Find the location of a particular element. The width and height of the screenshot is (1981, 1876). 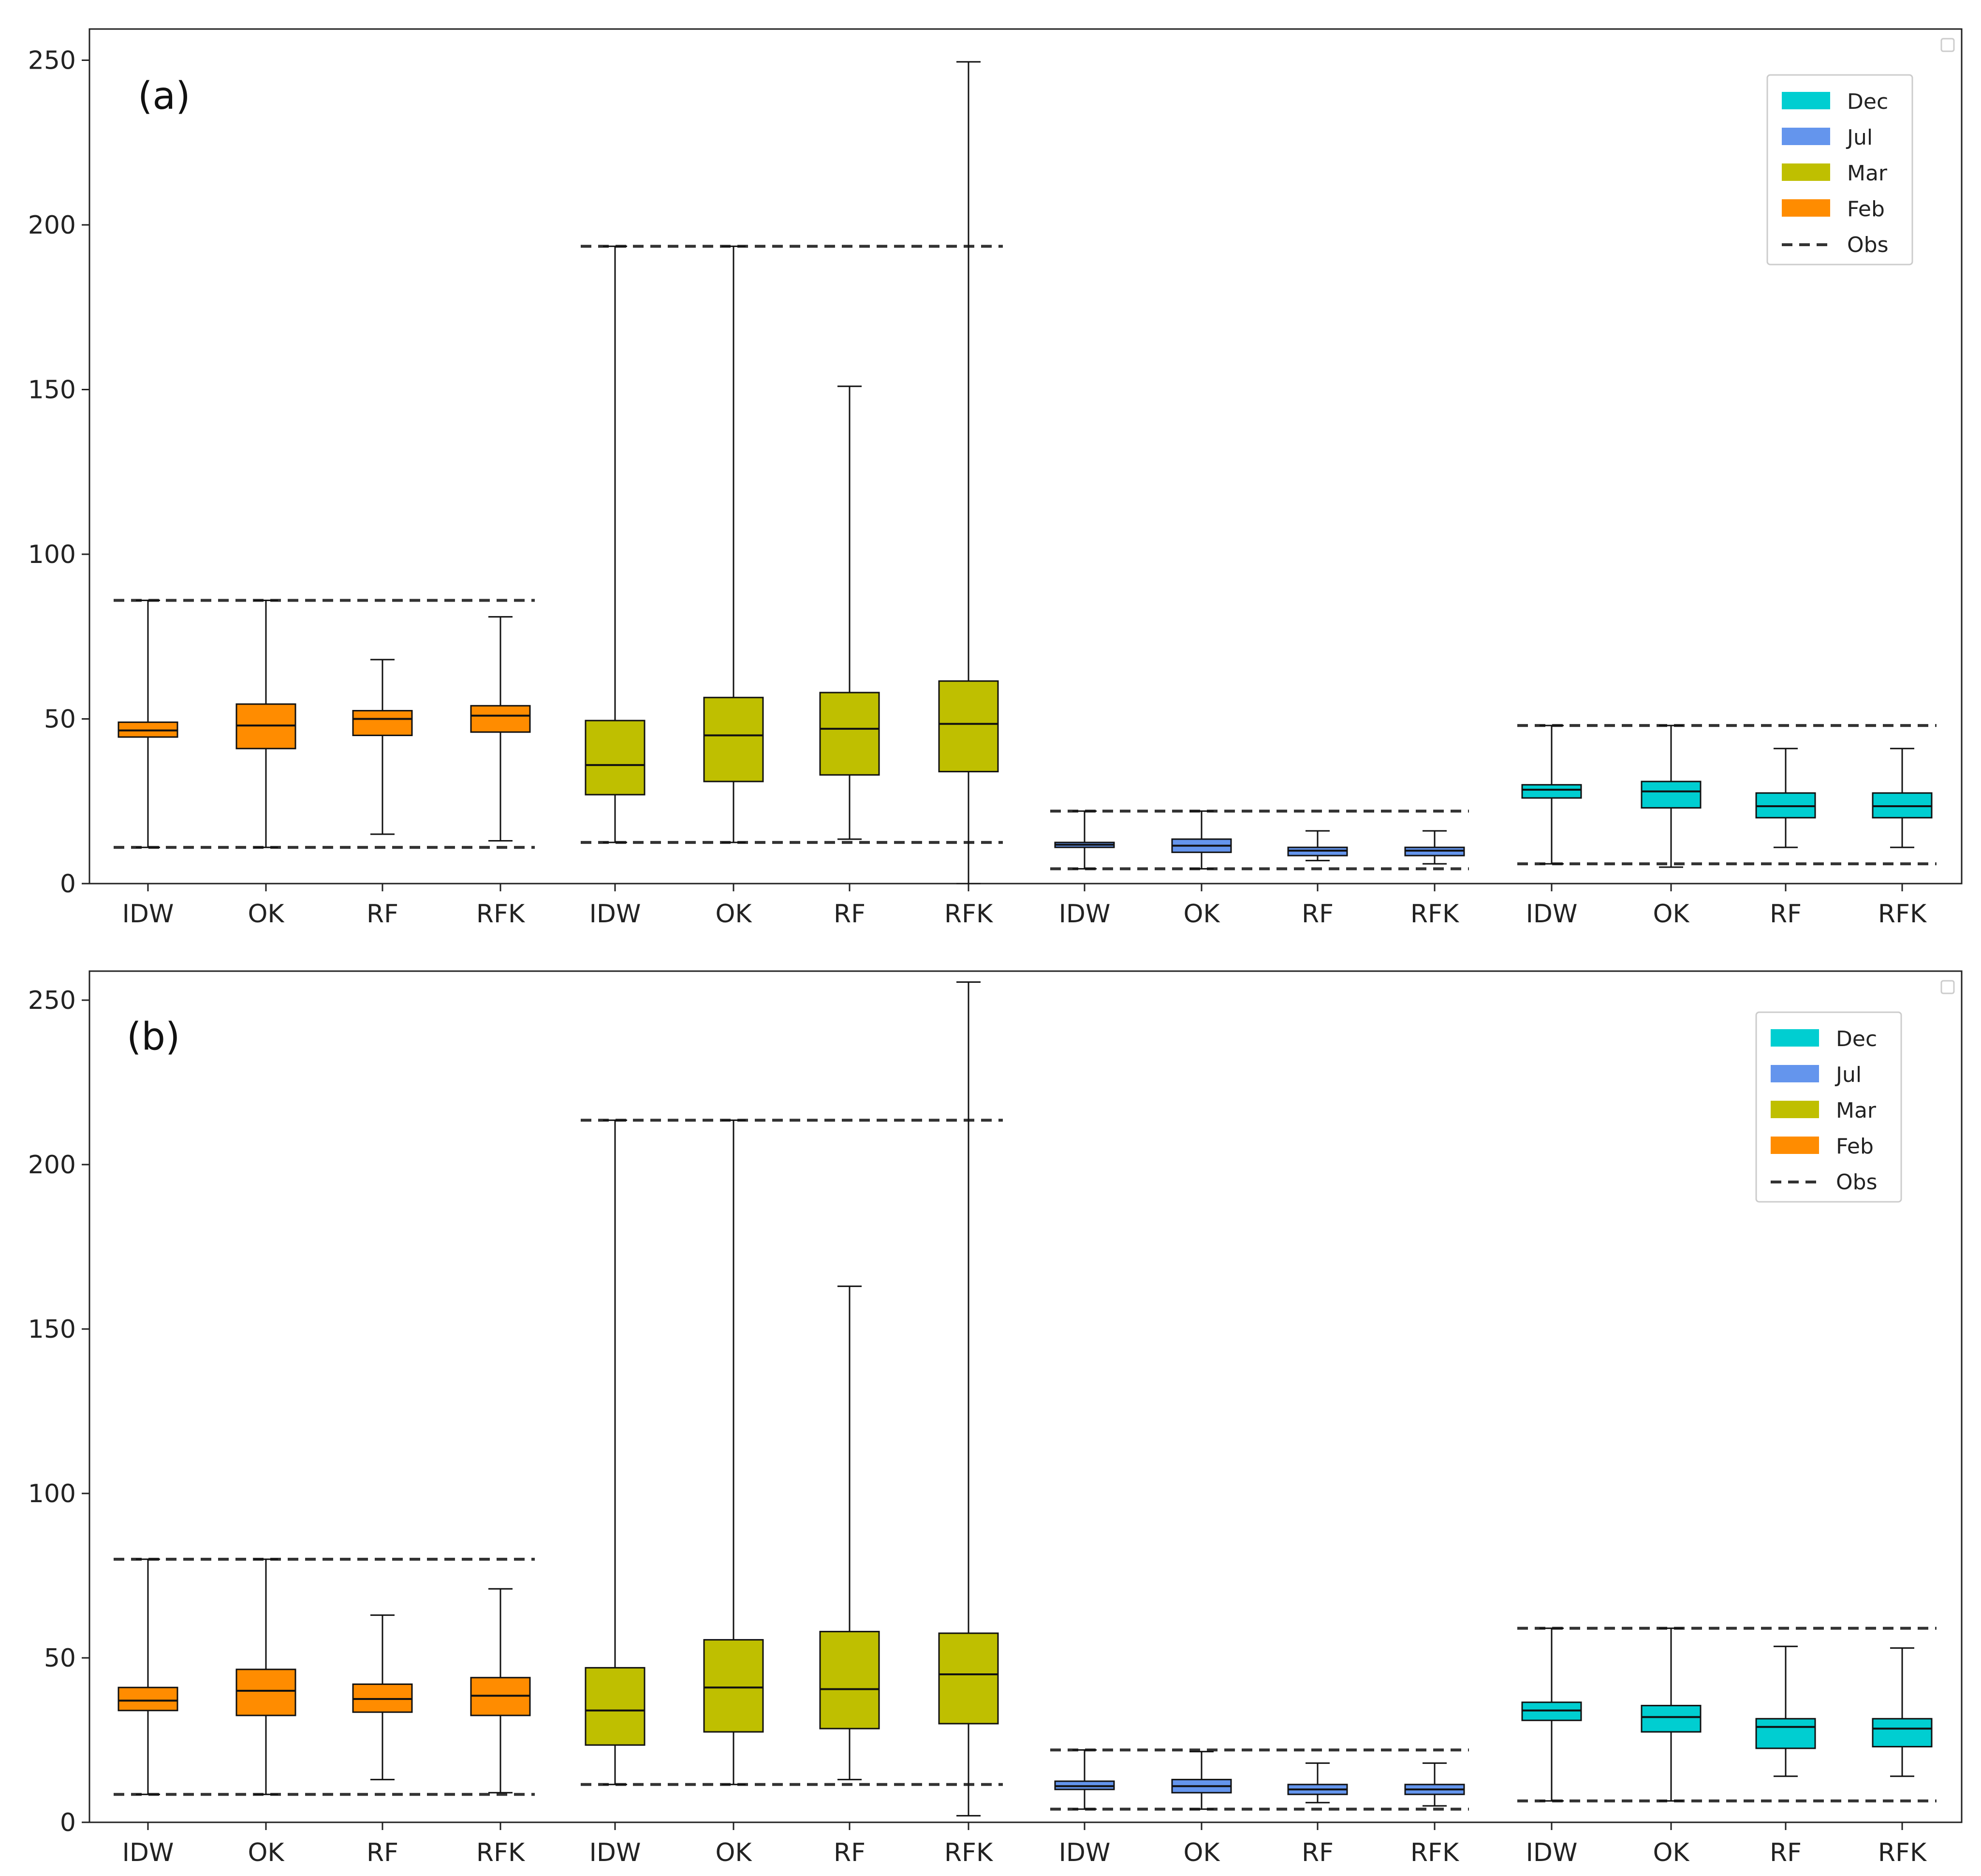

box-feb-ok is located at coordinates (265, 1692).